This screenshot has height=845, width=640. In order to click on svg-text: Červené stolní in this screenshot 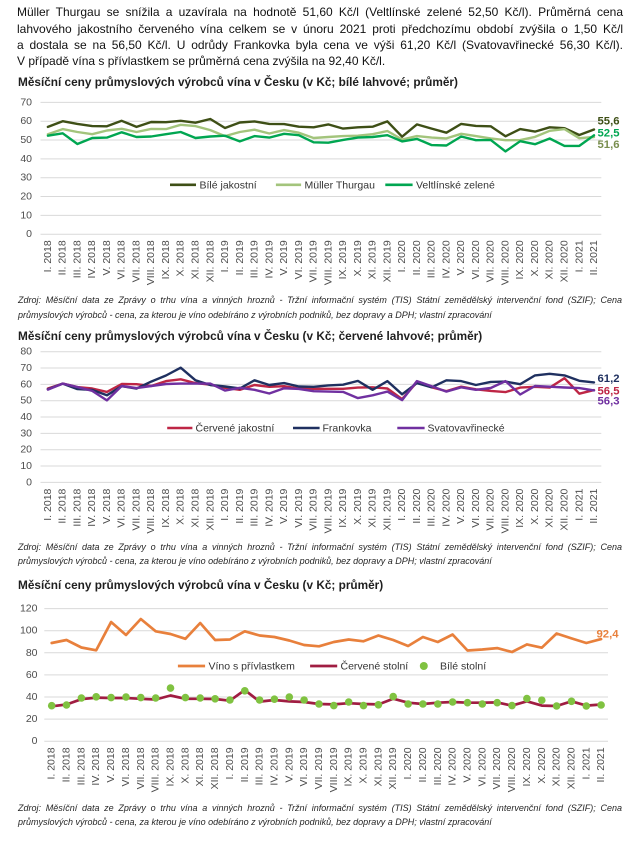, I will do `click(375, 666)`.